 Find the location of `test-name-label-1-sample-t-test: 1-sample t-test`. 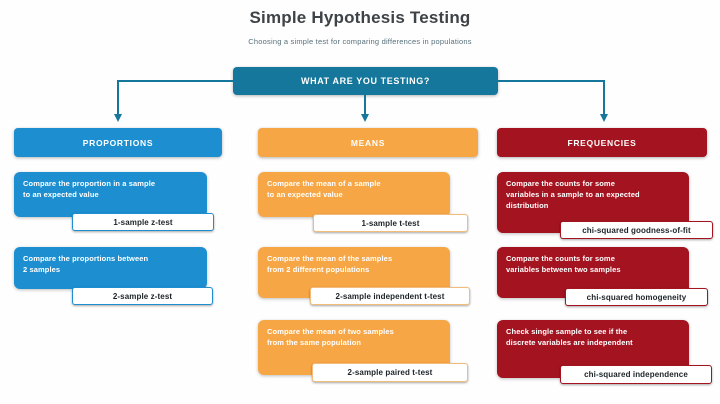

test-name-label-1-sample-t-test: 1-sample t-test is located at coordinates (390, 223).